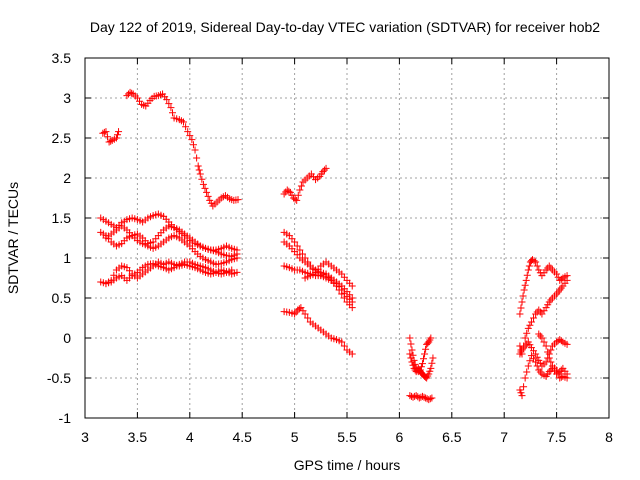 Image resolution: width=640 pixels, height=480 pixels. I want to click on x-axis-label: GPS time / hours, so click(347, 465).